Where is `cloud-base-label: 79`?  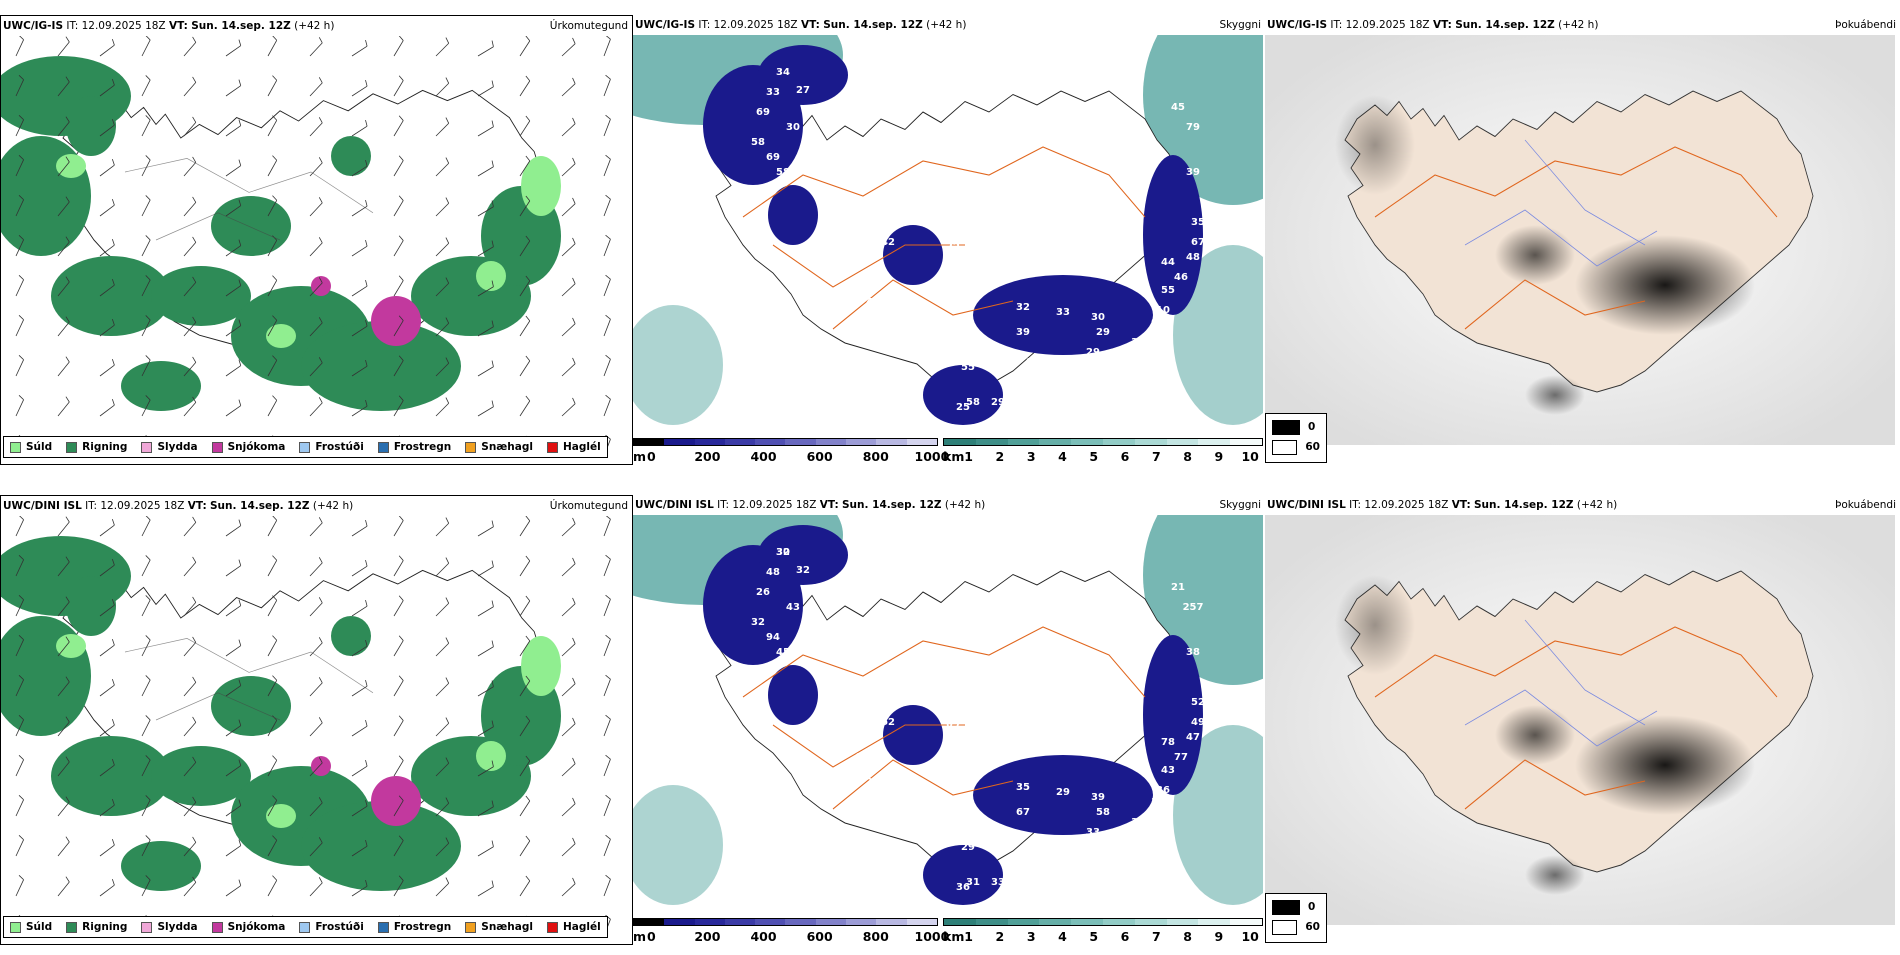
cloud-base-label: 79 is located at coordinates (1193, 127).